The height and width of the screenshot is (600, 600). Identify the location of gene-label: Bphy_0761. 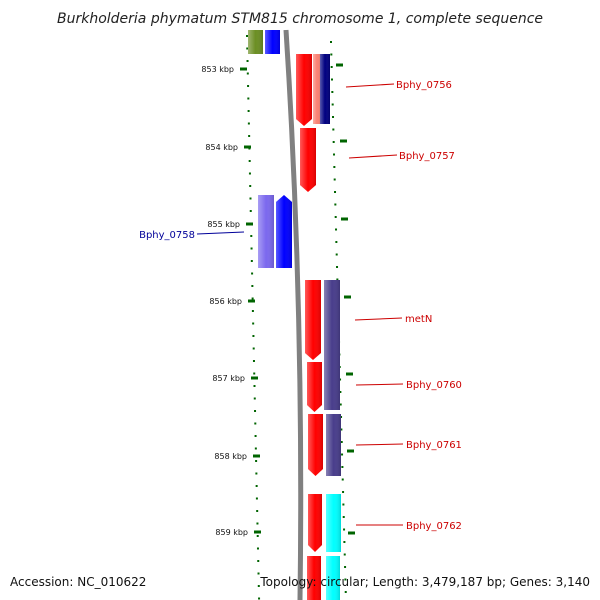
(434, 445).